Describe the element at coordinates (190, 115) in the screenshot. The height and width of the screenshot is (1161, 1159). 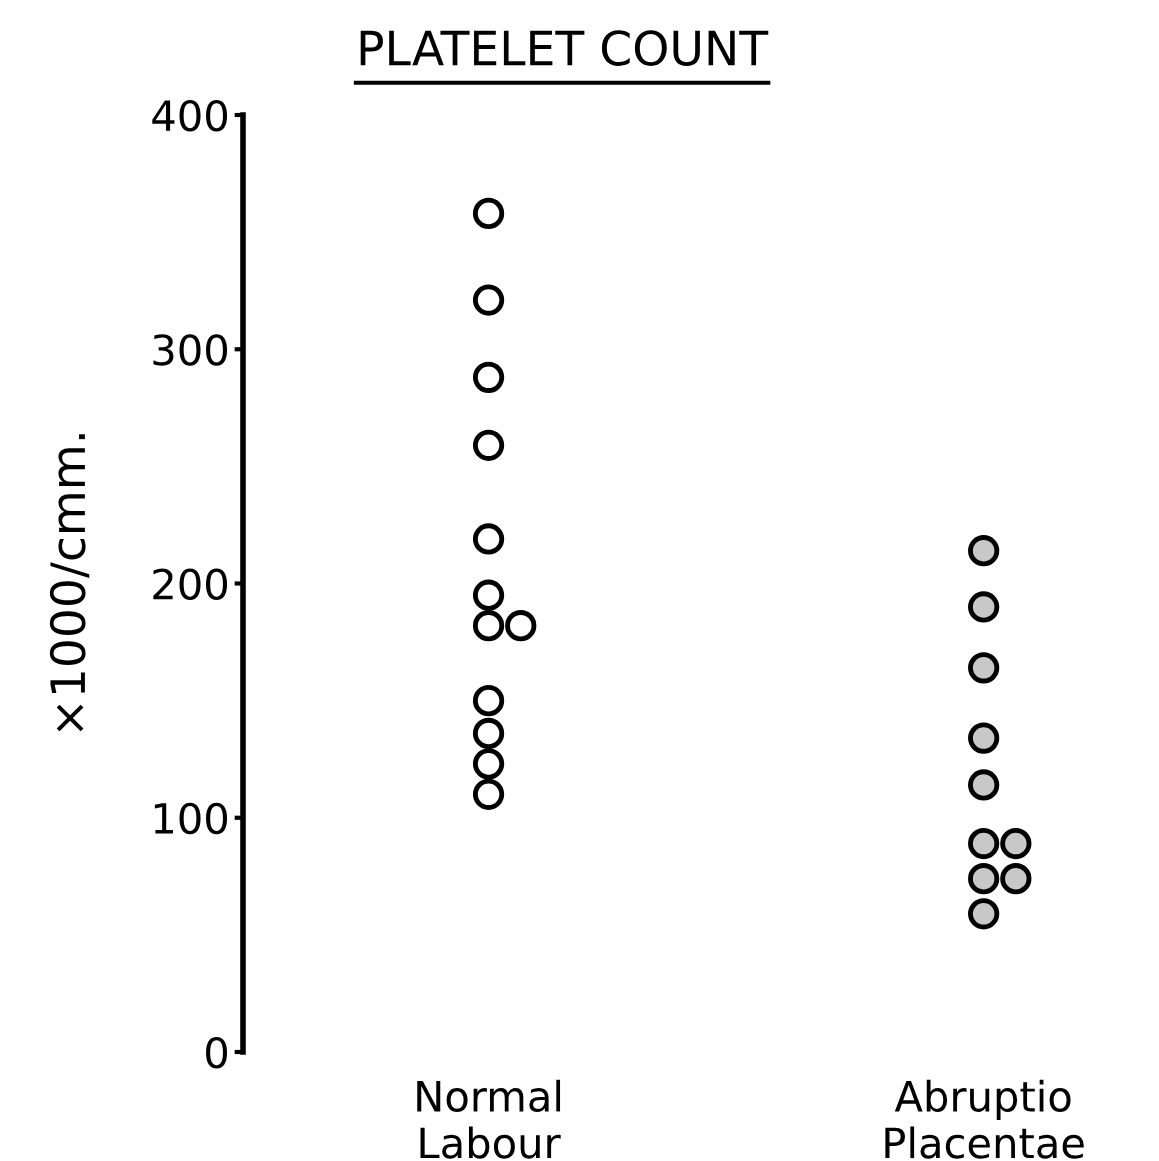
I see `y-tick-label: 400` at that location.